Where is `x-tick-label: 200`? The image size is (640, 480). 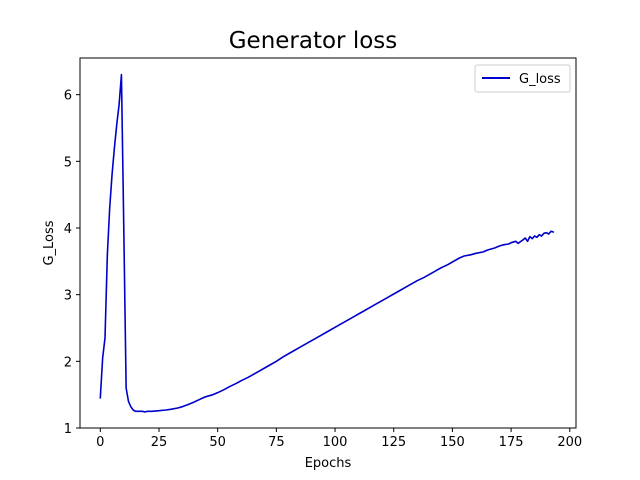 x-tick-label: 200 is located at coordinates (569, 442).